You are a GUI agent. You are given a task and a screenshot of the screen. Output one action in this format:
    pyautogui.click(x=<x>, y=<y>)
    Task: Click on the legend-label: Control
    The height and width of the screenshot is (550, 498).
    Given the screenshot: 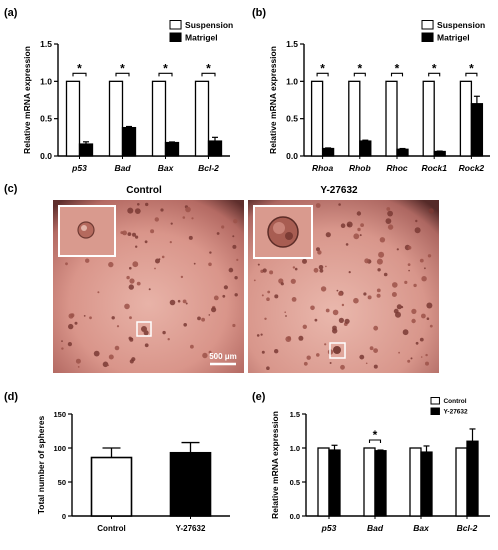 What is the action you would take?
    pyautogui.click(x=454, y=401)
    